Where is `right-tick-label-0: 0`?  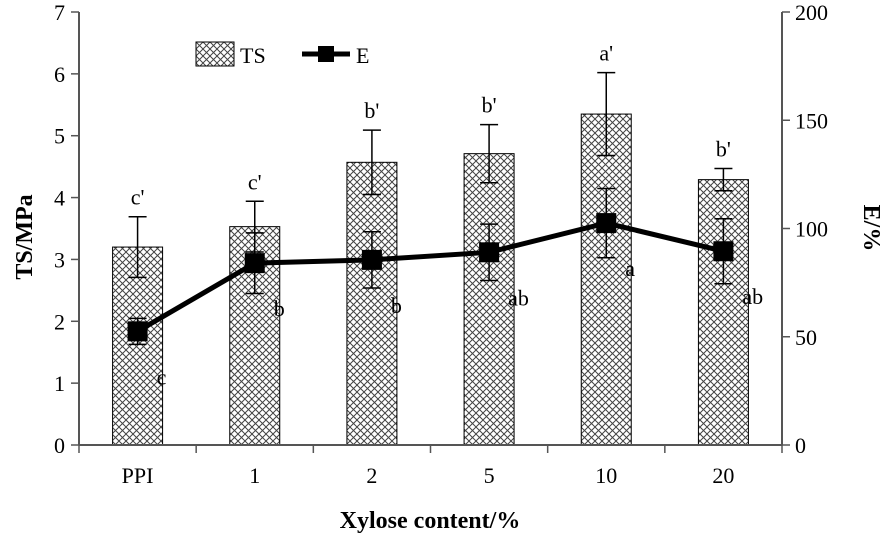 right-tick-label-0: 0 is located at coordinates (800, 445).